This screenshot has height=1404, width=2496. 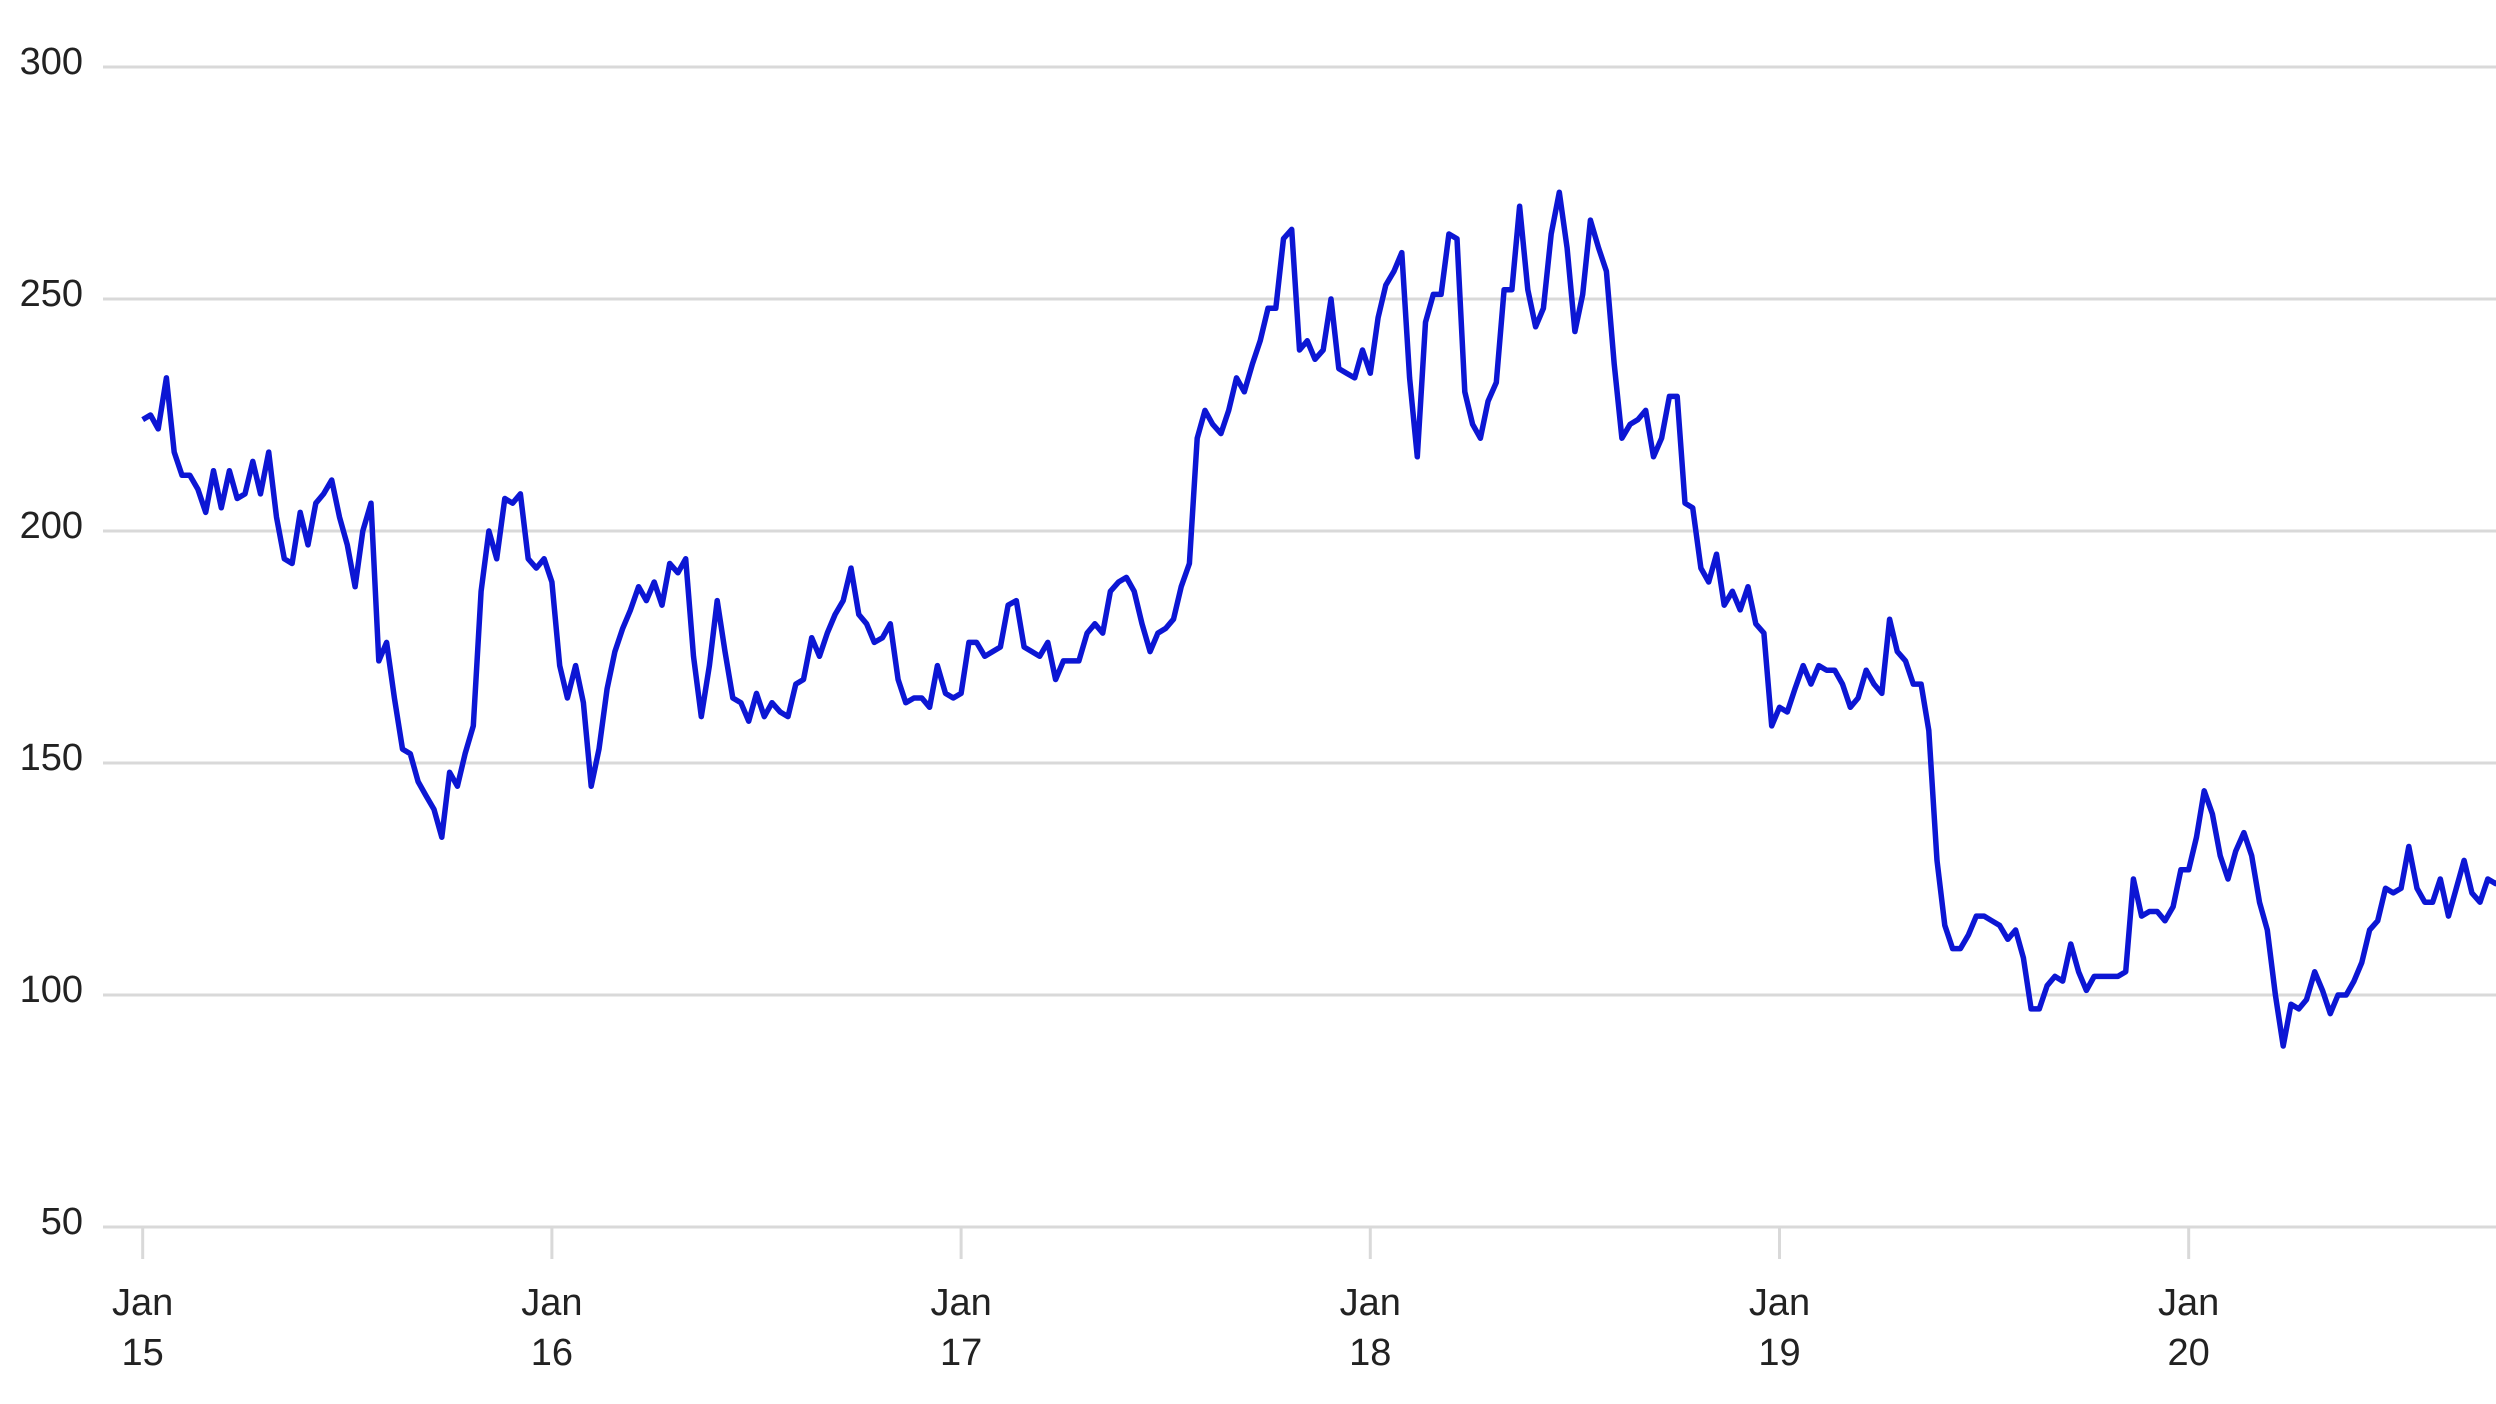 I want to click on x-tick-label: Jan 20, so click(x=2189, y=1328).